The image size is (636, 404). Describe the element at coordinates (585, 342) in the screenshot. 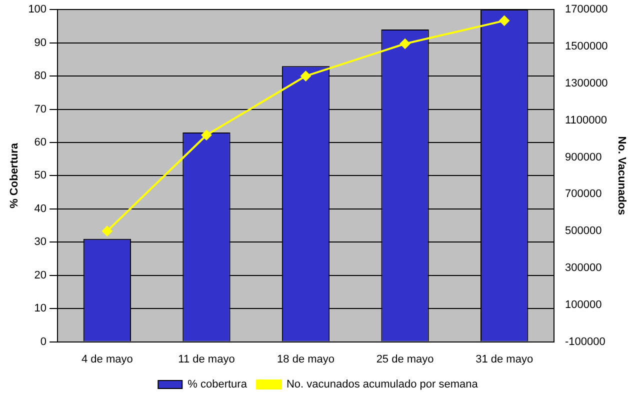

I see `y2-tick-label: -100000` at that location.